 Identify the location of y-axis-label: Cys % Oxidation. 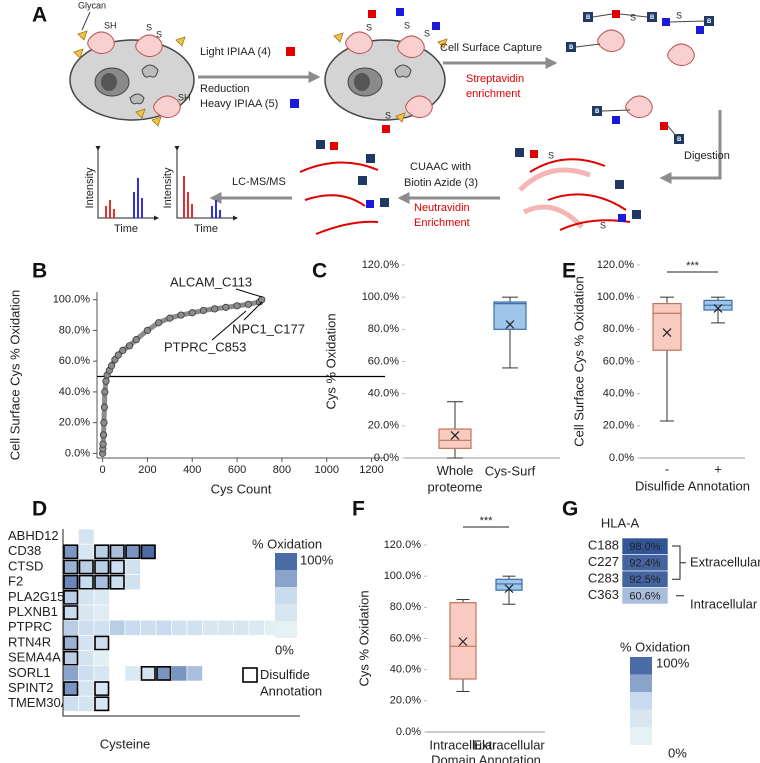
(330, 361).